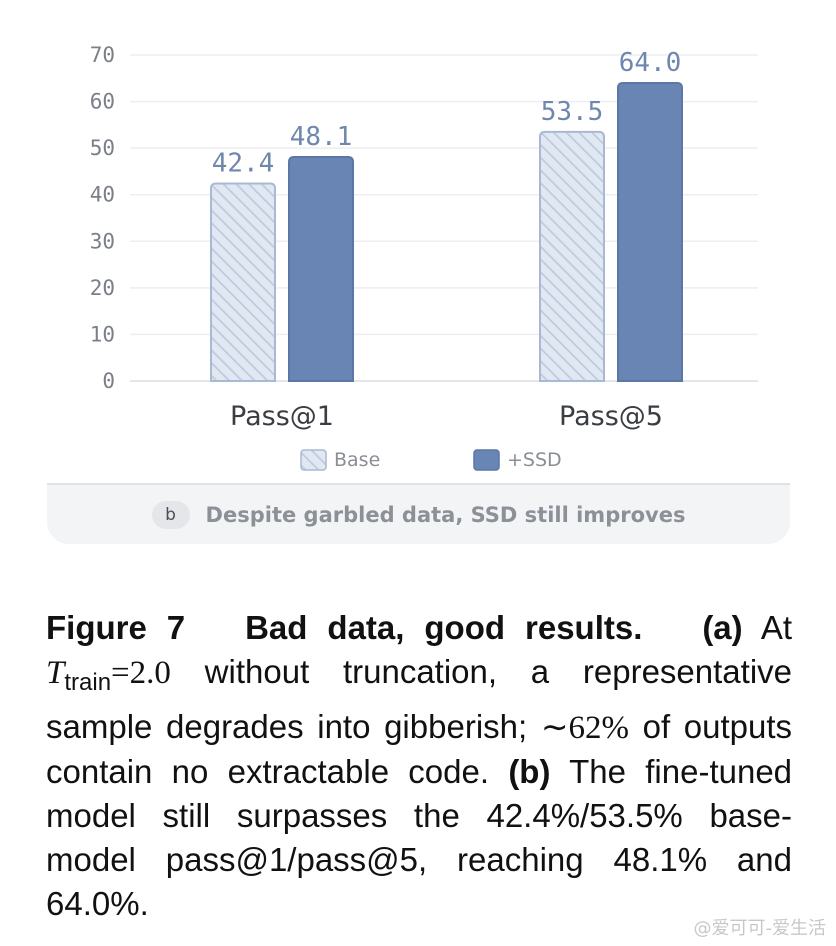 The width and height of the screenshot is (836, 946). What do you see at coordinates (102, 334) in the screenshot?
I see `y-tick-label: 10` at bounding box center [102, 334].